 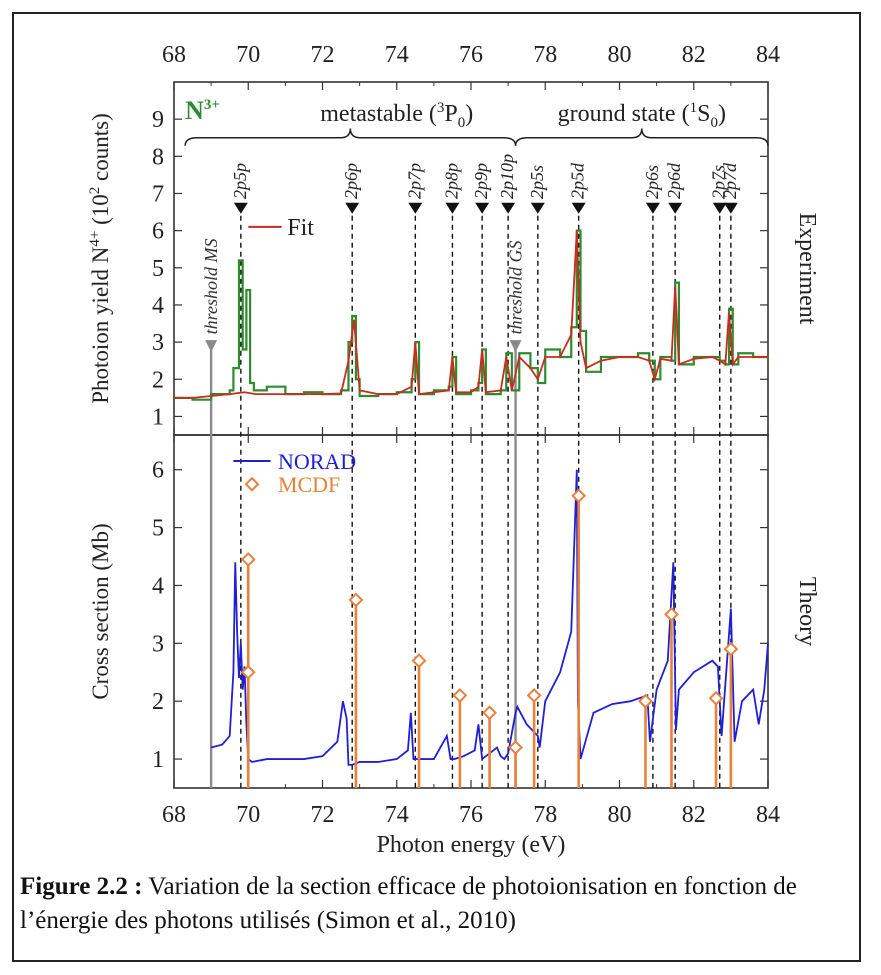 What do you see at coordinates (194, 110) in the screenshot?
I see `ion-label-main: N` at bounding box center [194, 110].